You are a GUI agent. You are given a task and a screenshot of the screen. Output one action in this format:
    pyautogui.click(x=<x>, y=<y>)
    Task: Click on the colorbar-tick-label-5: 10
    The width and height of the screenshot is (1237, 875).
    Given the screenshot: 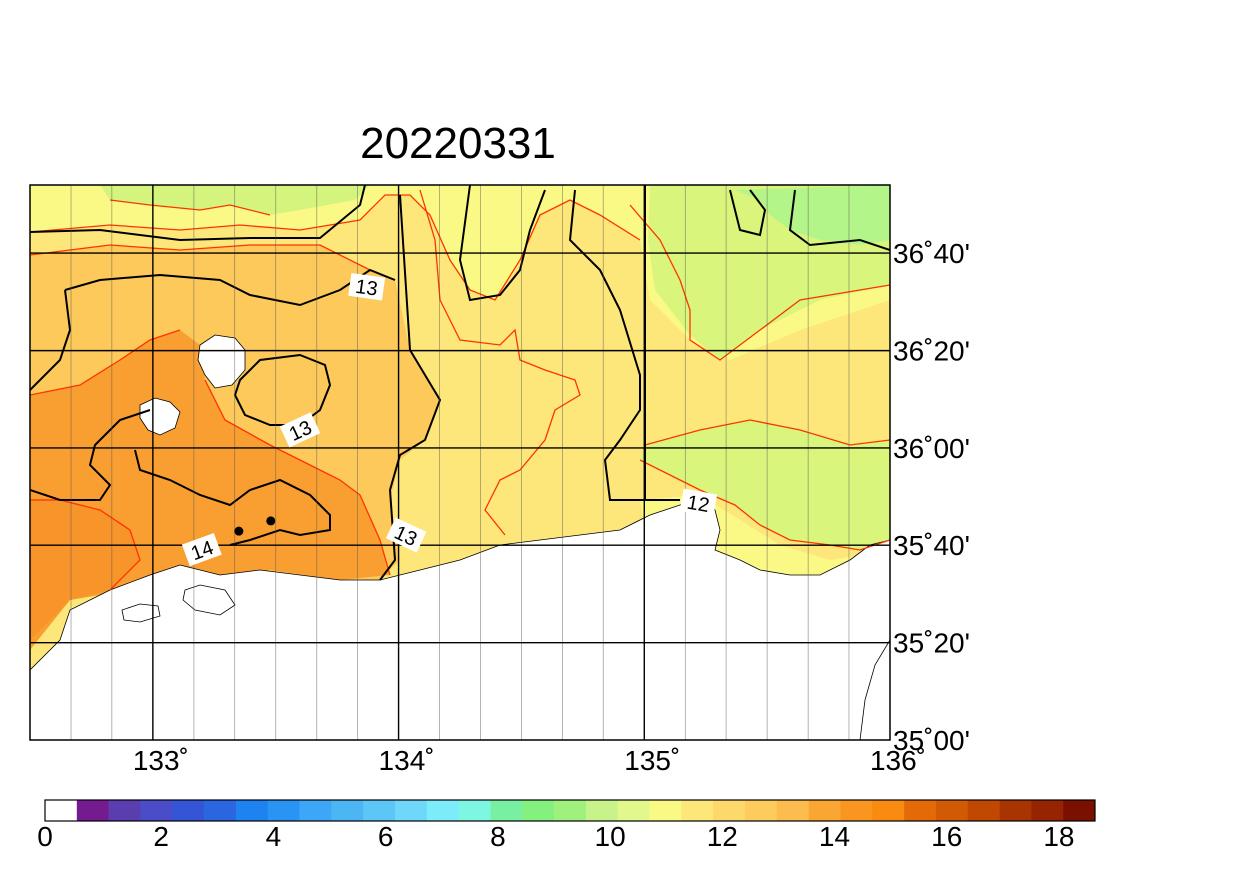 What is the action you would take?
    pyautogui.click(x=610, y=836)
    